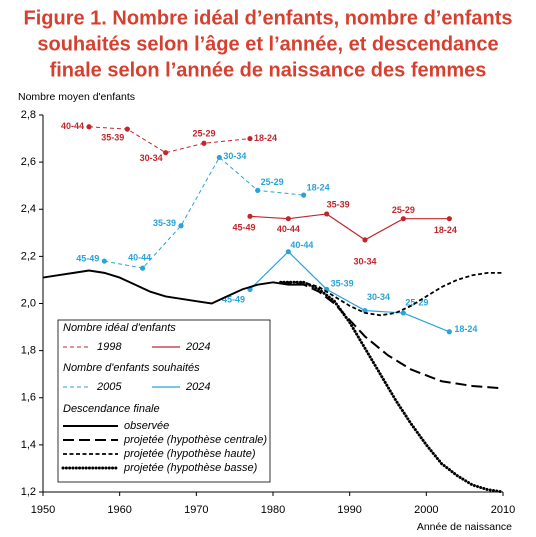 The width and height of the screenshot is (536, 537). I want to click on x-tick-label: 1970, so click(196, 510).